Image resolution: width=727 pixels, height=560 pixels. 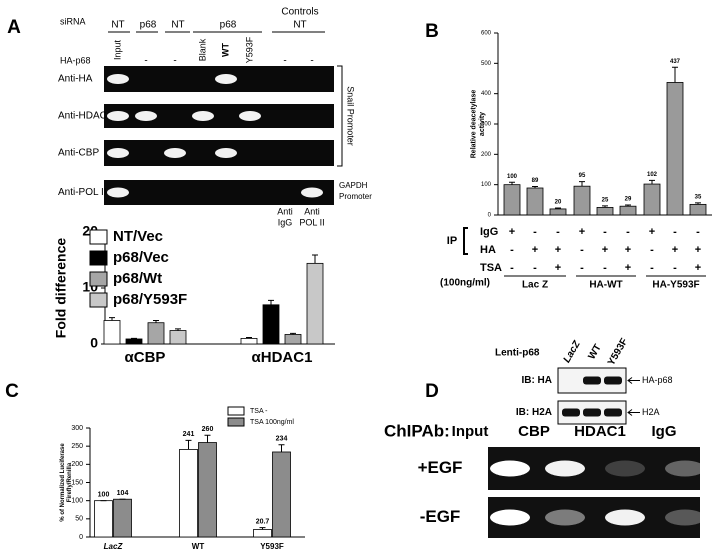 I want to click on row-label: siRNA, so click(x=73, y=21).